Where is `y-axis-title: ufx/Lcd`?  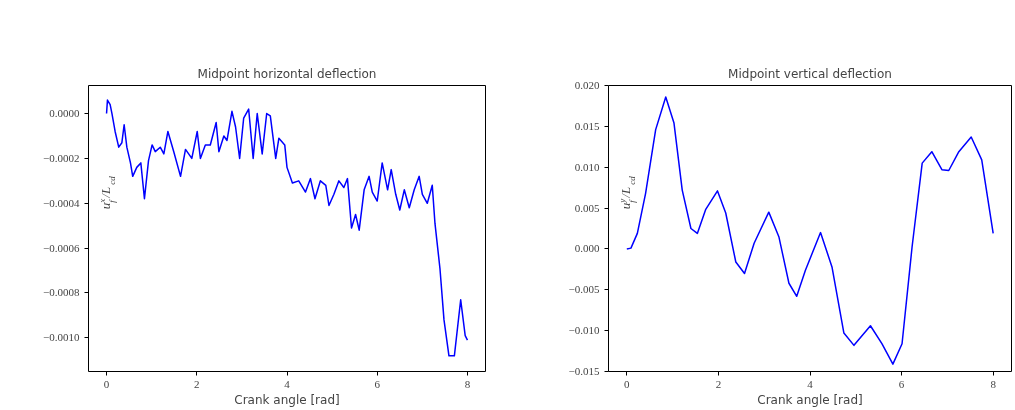 y-axis-title: ufx/Lcd is located at coordinates (106, 192).